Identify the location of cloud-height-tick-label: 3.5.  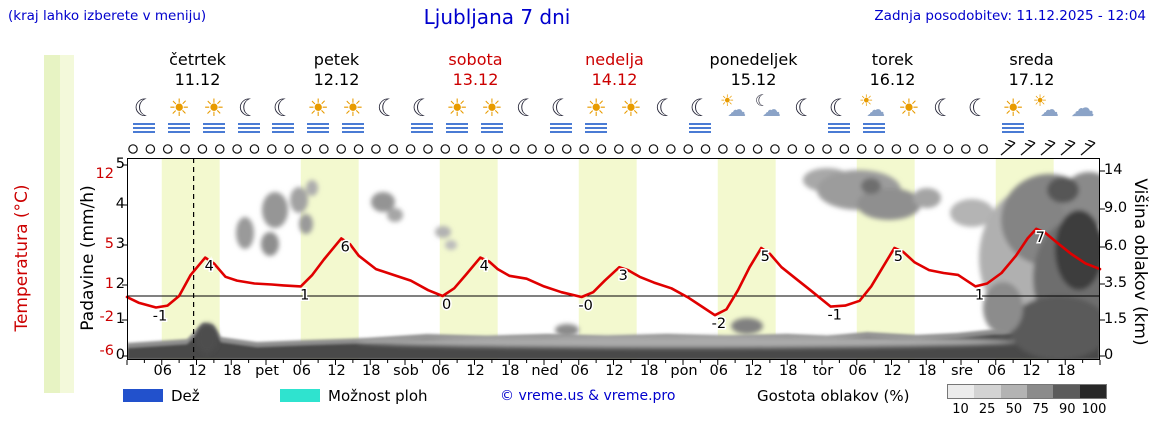
(1116, 283).